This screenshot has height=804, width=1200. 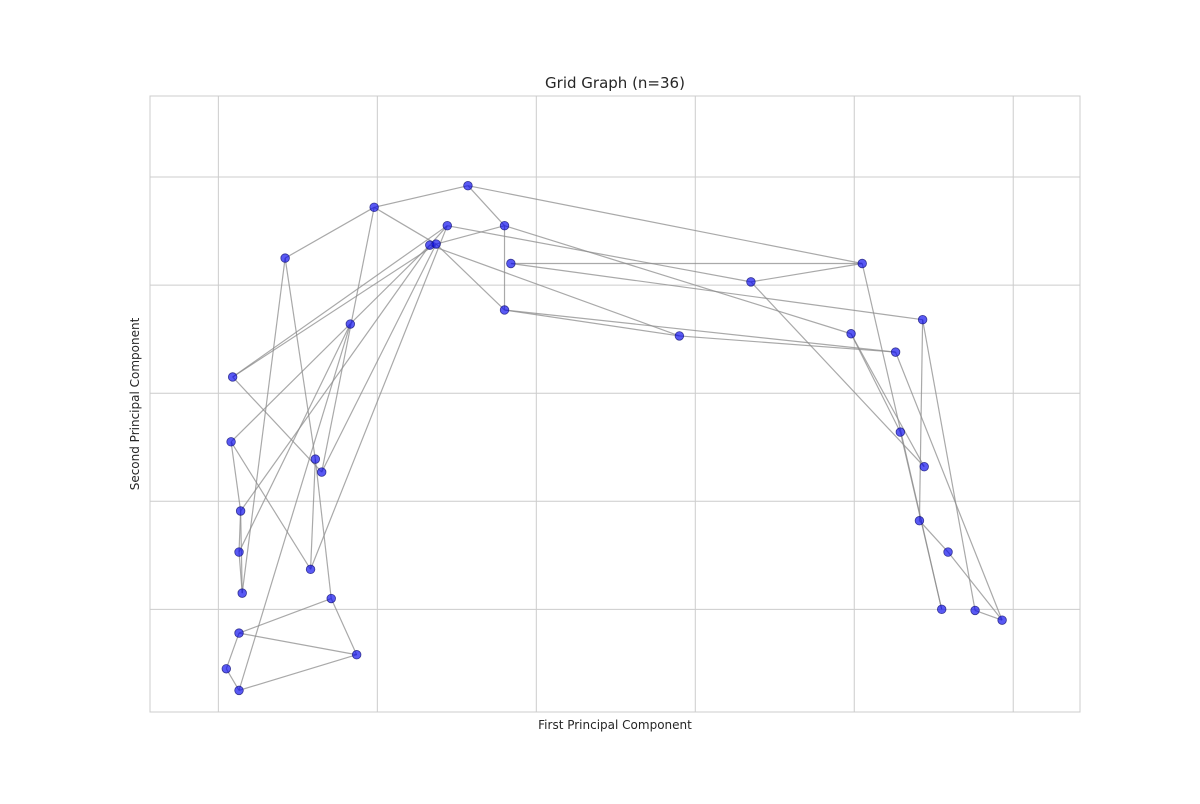 What do you see at coordinates (135, 403) in the screenshot?
I see `y-axis-label: Second Principal Component` at bounding box center [135, 403].